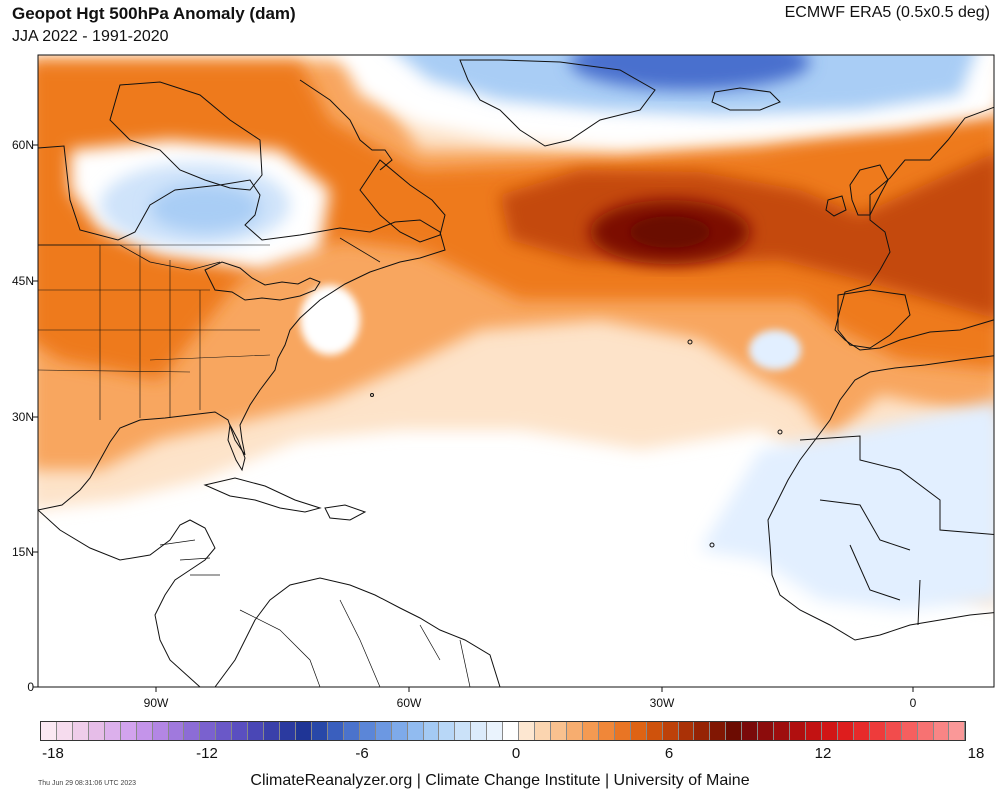 The height and width of the screenshot is (796, 1000). Describe the element at coordinates (402, 201) in the screenshot. I see `canadian-maritimes` at that location.